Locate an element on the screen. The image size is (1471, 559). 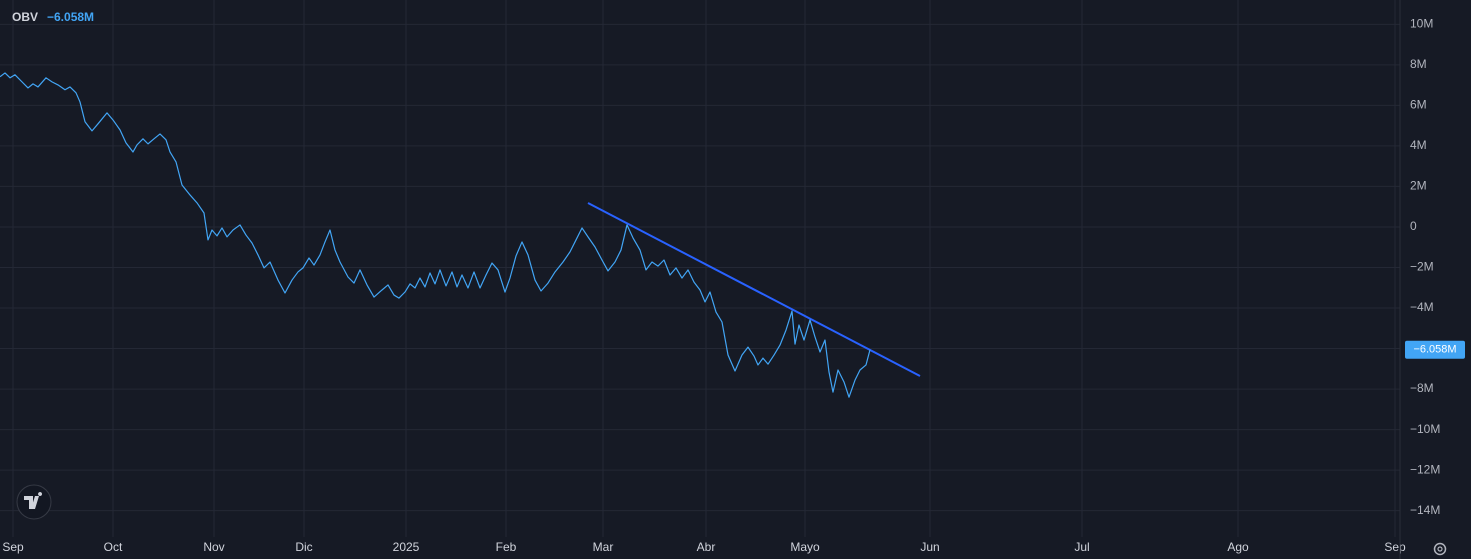
gear-icon is located at coordinates (1440, 549).